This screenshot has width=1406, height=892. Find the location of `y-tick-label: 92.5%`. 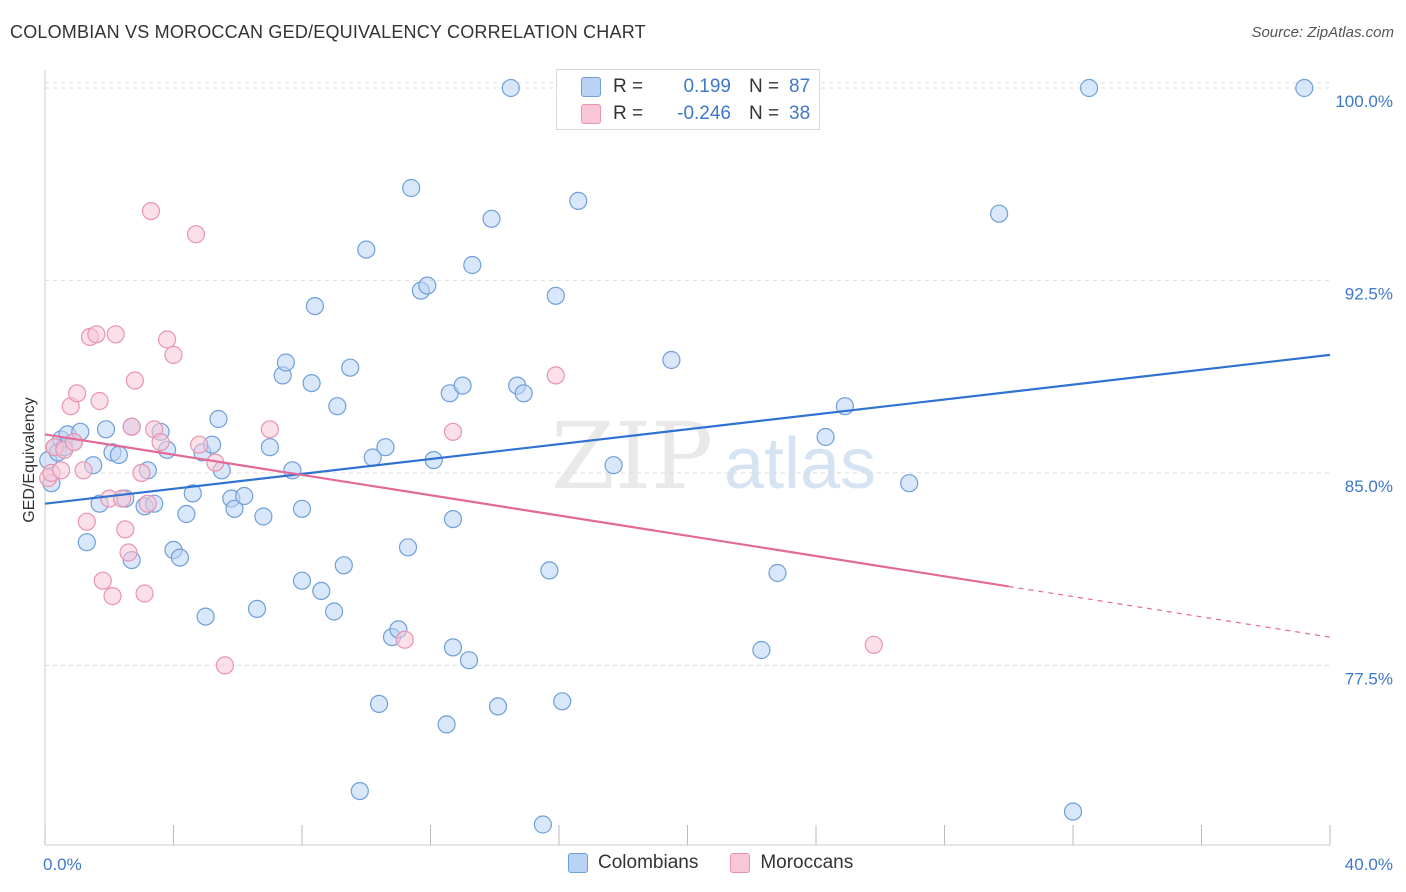

y-tick-label: 92.5% is located at coordinates (1369, 293).